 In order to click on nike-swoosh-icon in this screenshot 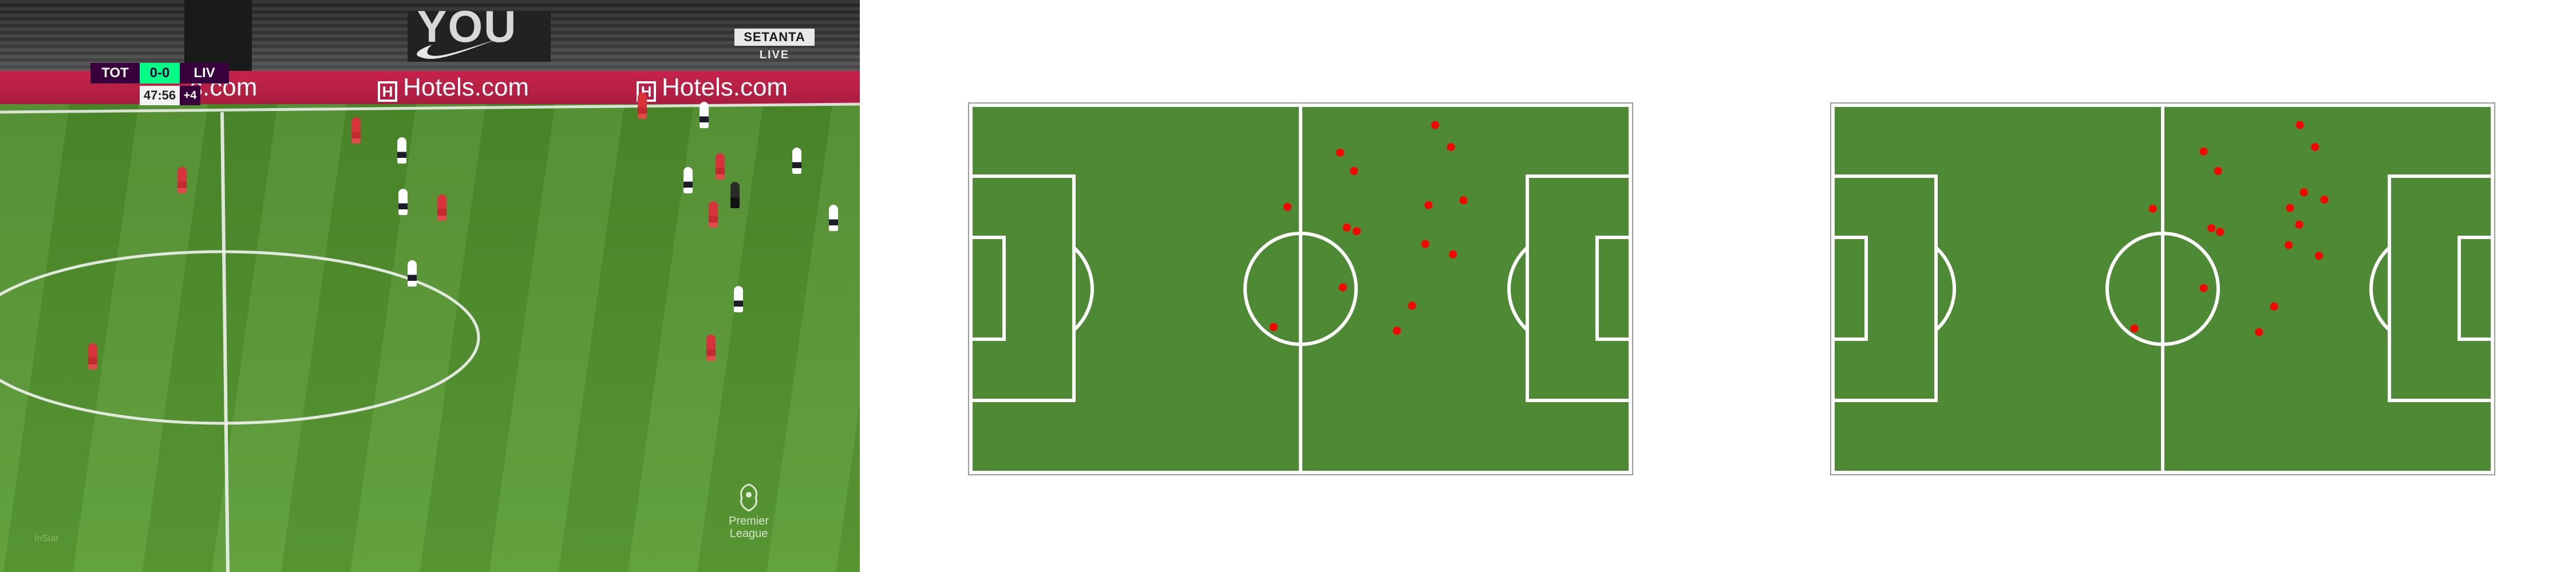, I will do `click(457, 49)`.